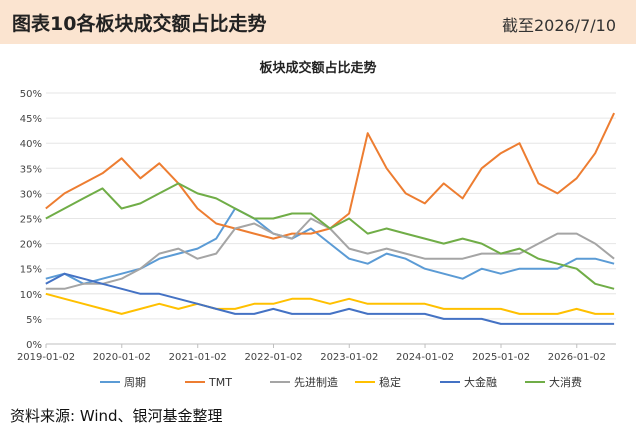  I want to click on figure-title: 图表10各板块成交额占比走势, so click(139, 22).